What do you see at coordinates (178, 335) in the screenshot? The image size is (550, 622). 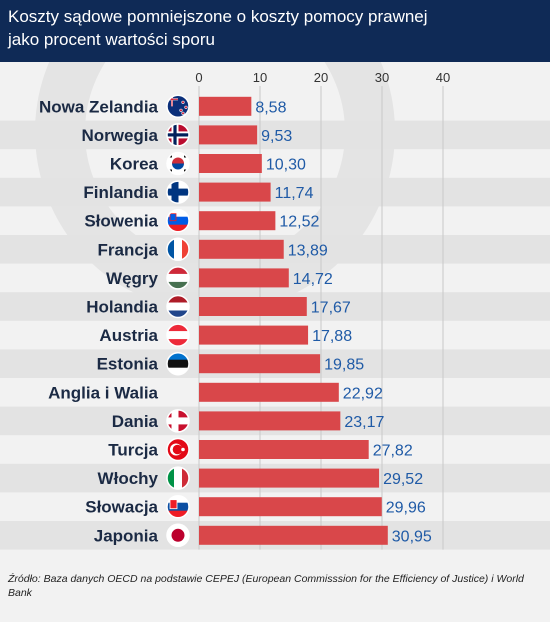 I see `austria-flag-icon` at bounding box center [178, 335].